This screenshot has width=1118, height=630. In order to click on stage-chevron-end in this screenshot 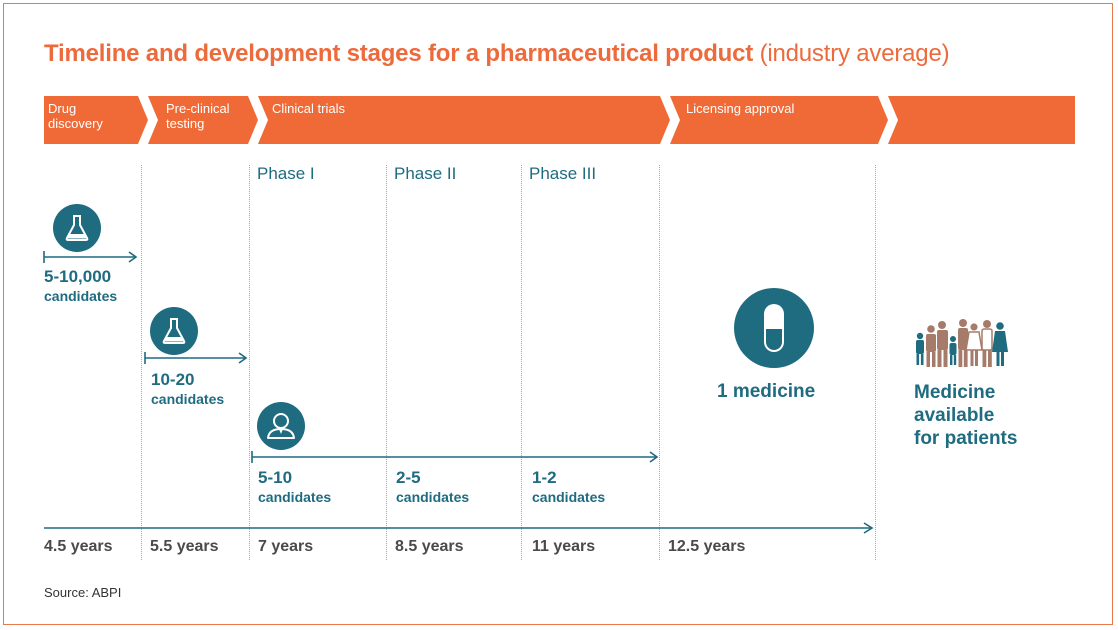, I will do `click(981, 120)`.